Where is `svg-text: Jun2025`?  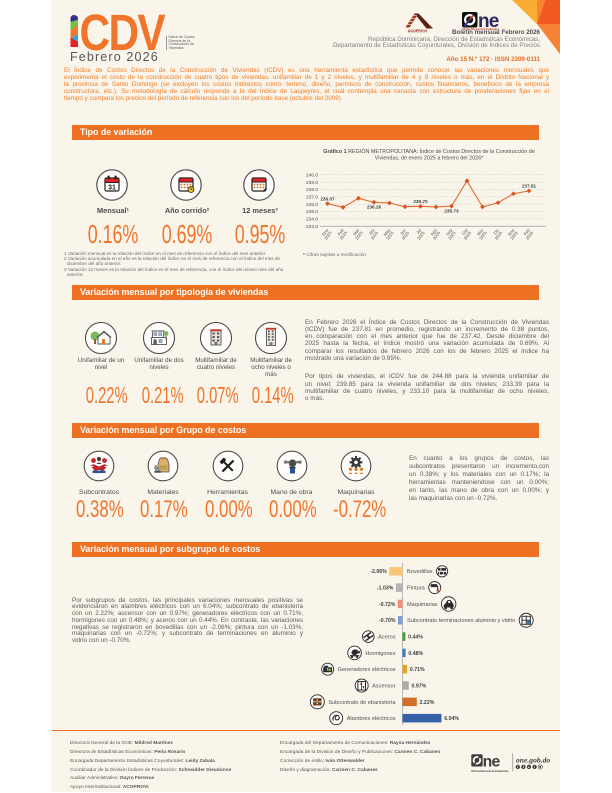
svg-text: Jun2025 is located at coordinates (403, 234).